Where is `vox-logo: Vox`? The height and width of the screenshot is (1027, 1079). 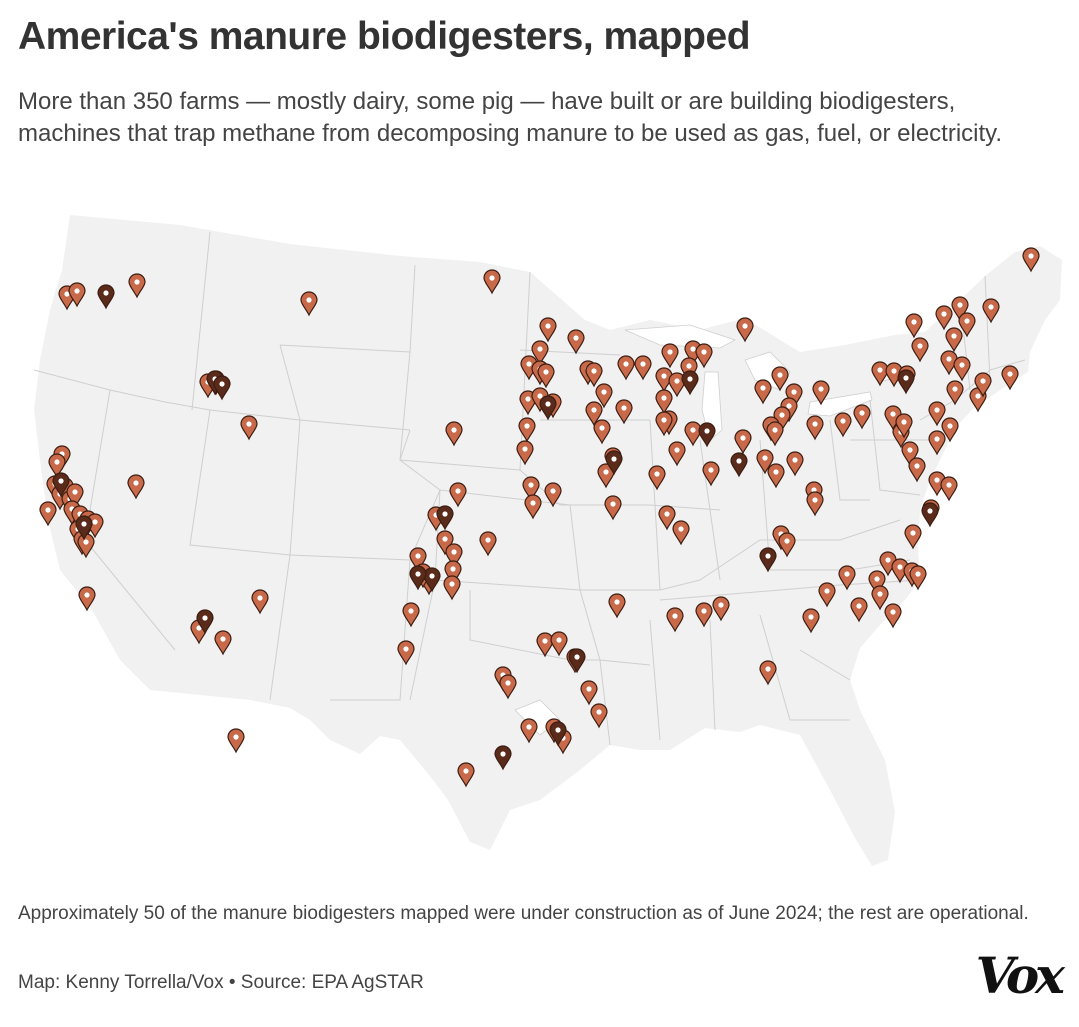
vox-logo: Vox is located at coordinates (1020, 975).